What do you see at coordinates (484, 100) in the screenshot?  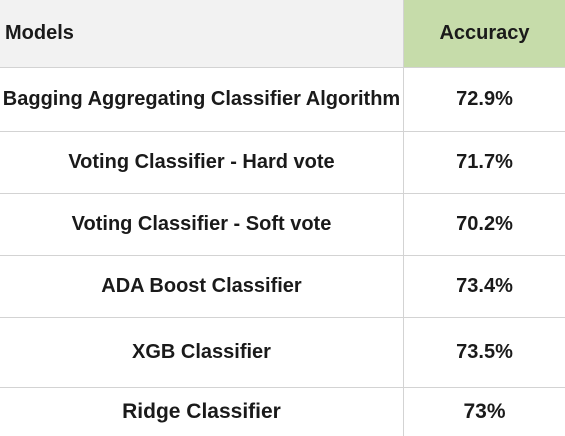 I see `table-row-accuracy: 72.9%` at bounding box center [484, 100].